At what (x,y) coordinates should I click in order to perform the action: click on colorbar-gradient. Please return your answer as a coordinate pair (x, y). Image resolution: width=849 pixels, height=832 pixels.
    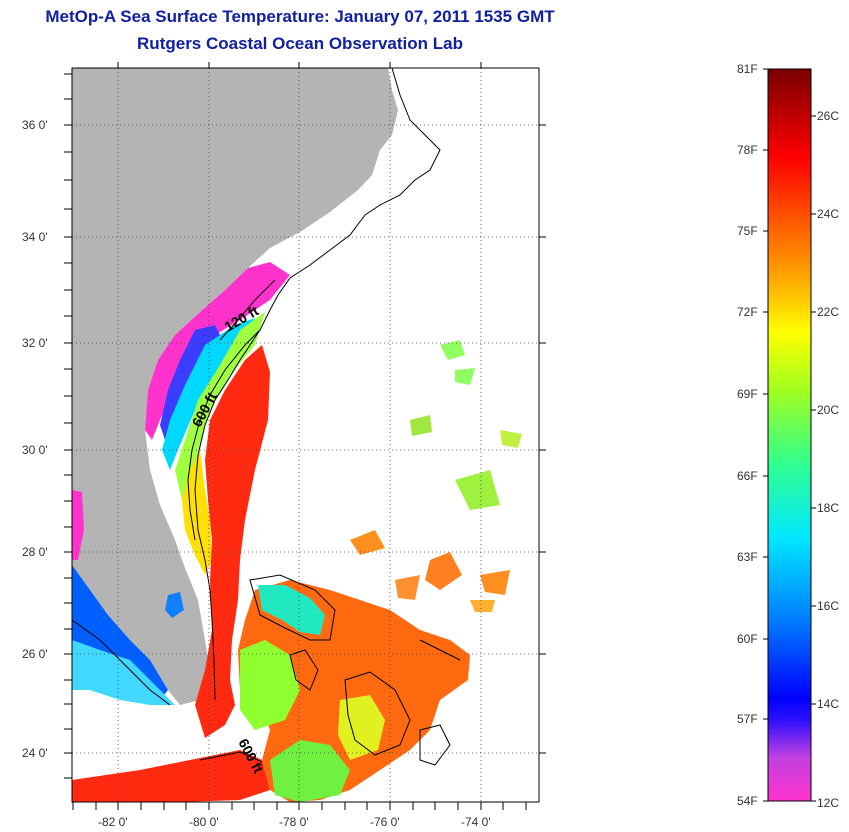
    Looking at the image, I should click on (789, 435).